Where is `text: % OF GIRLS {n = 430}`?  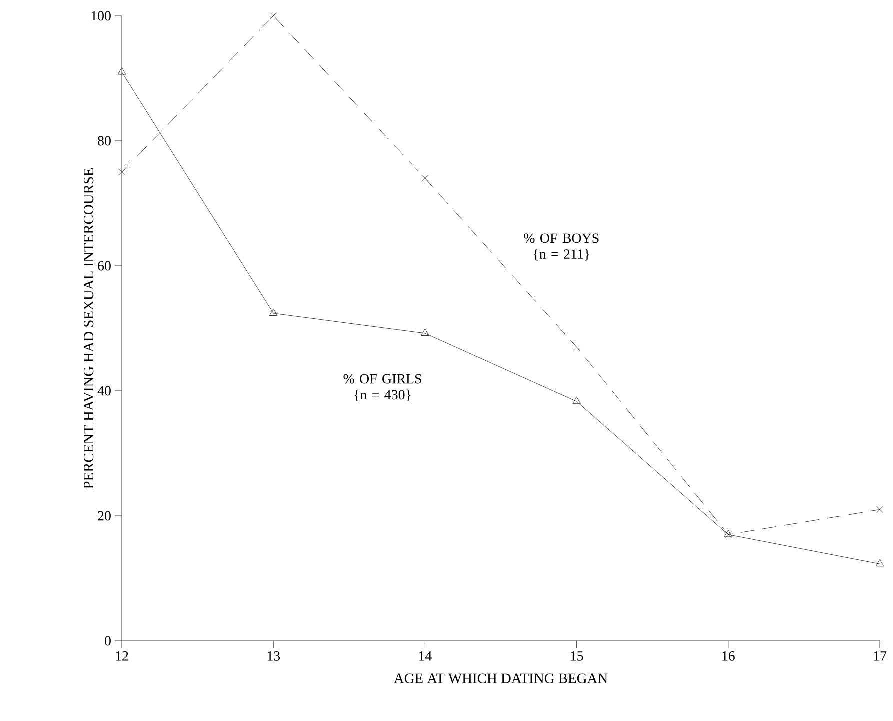 text: % OF GIRLS {n = 430} is located at coordinates (383, 388).